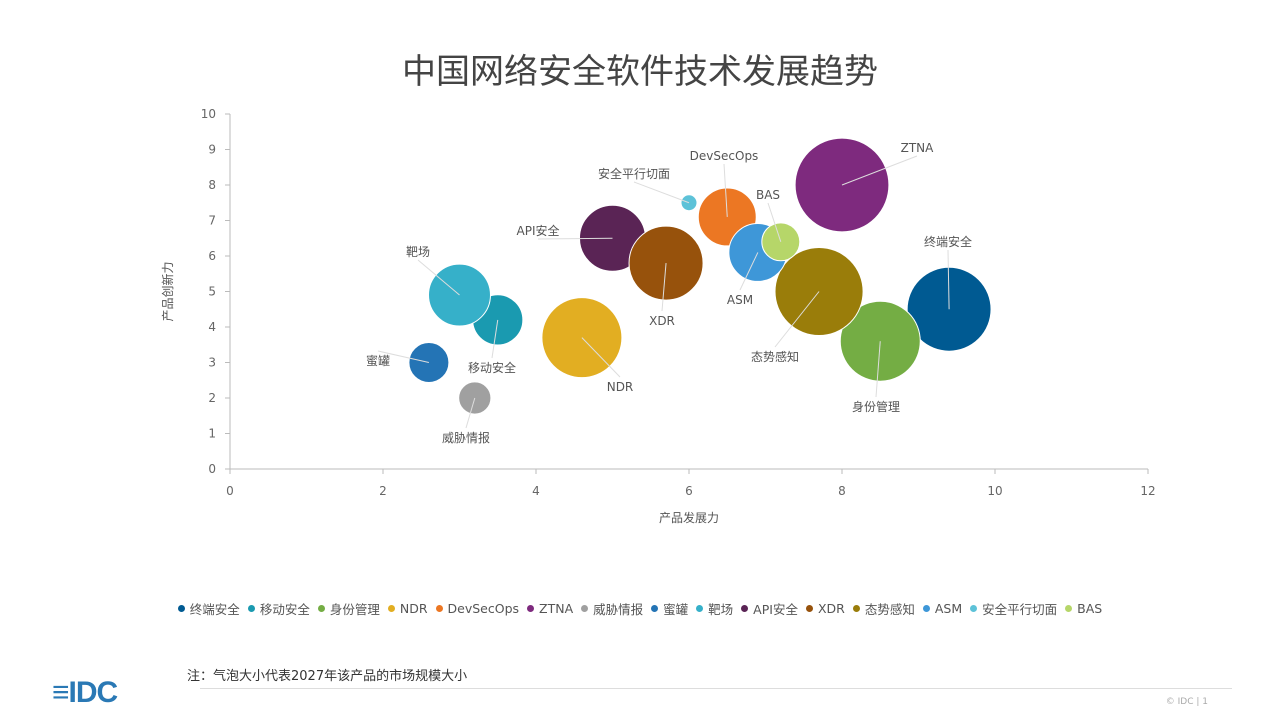 This screenshot has width=1280, height=719. Describe the element at coordinates (538, 230) in the screenshot. I see `data-label: API安全` at that location.